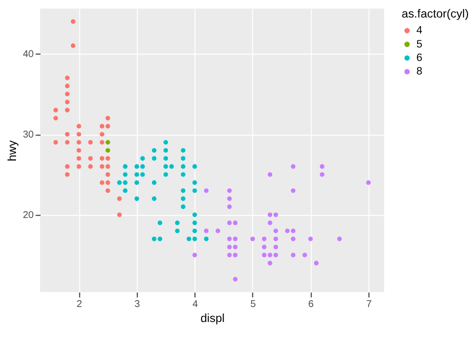  I want to click on x-tick-label: 3, so click(137, 304).